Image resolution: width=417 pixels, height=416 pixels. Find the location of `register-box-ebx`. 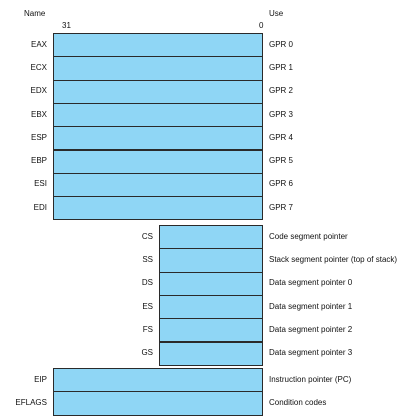

register-box-ebx is located at coordinates (158, 115).